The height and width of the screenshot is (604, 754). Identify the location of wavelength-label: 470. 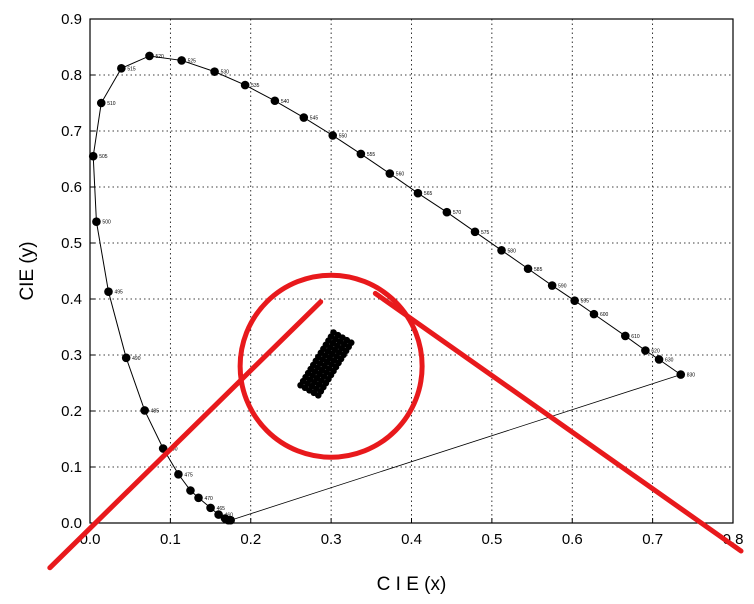
(209, 499).